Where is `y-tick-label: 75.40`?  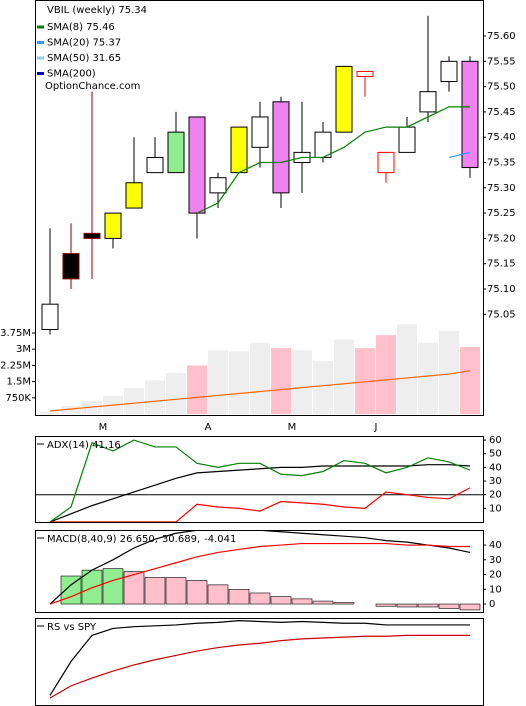 y-tick-label: 75.40 is located at coordinates (501, 137).